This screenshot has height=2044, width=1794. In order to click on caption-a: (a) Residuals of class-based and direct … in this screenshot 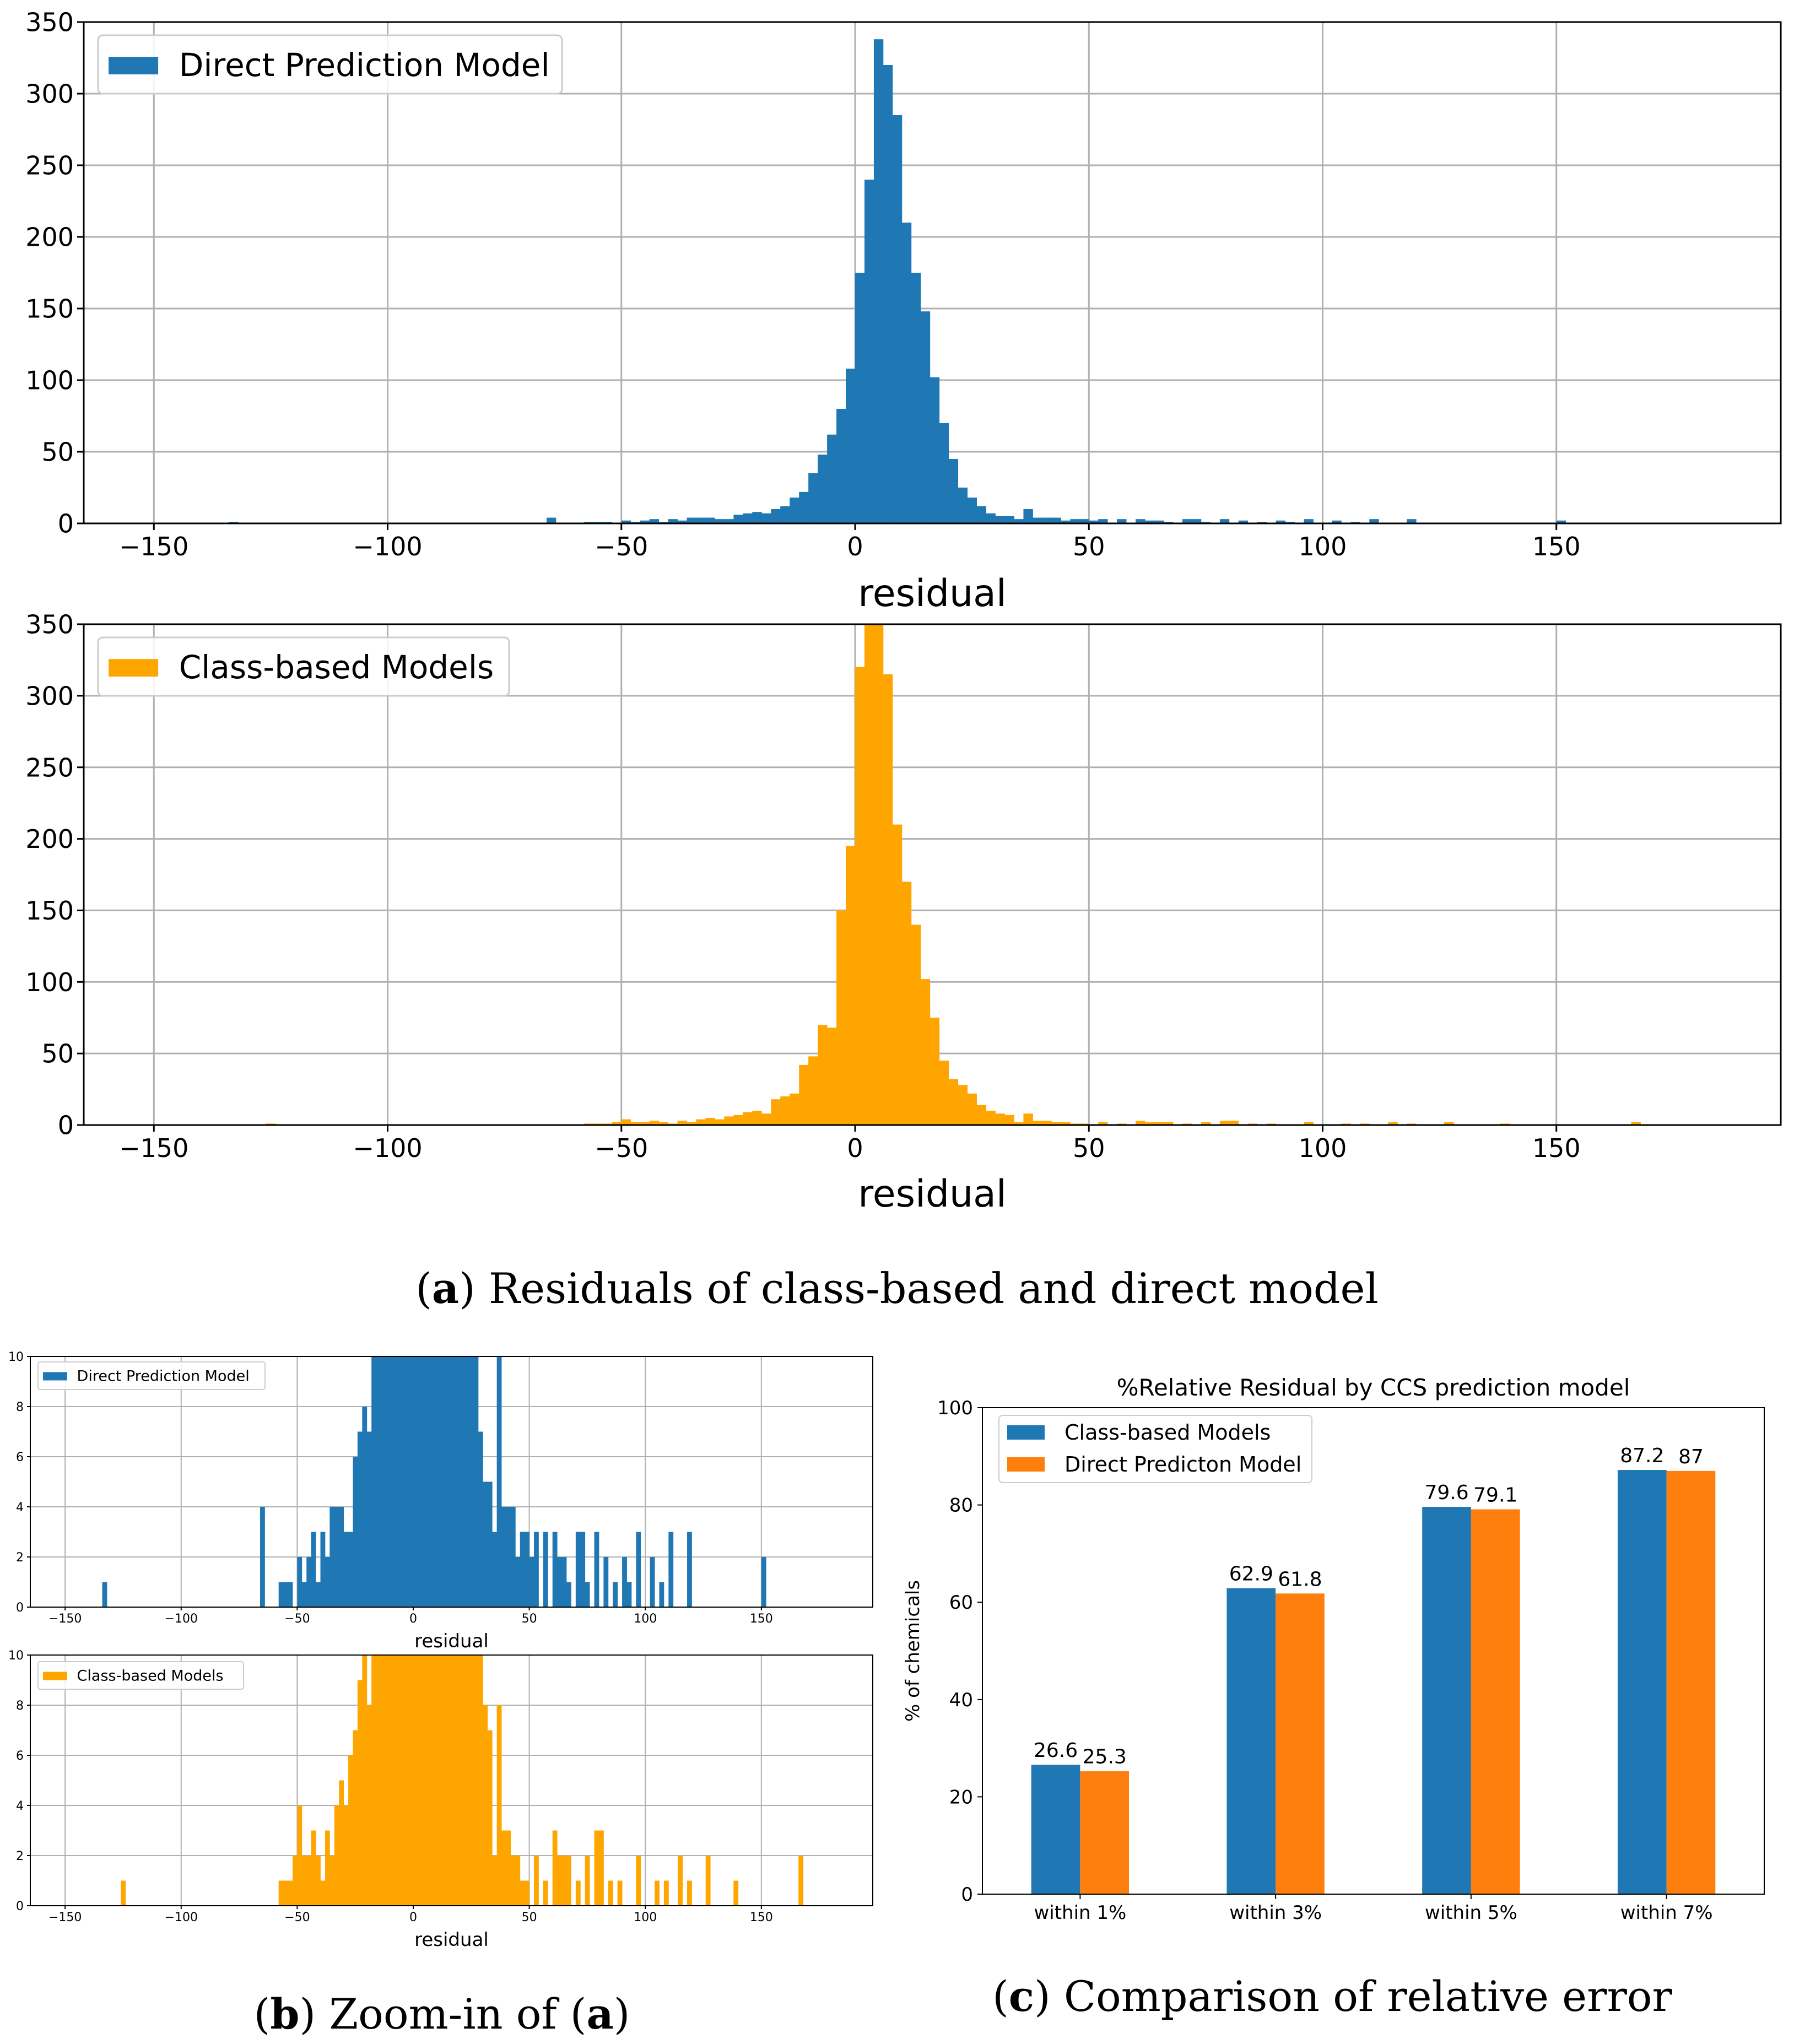, I will do `click(897, 1288)`.